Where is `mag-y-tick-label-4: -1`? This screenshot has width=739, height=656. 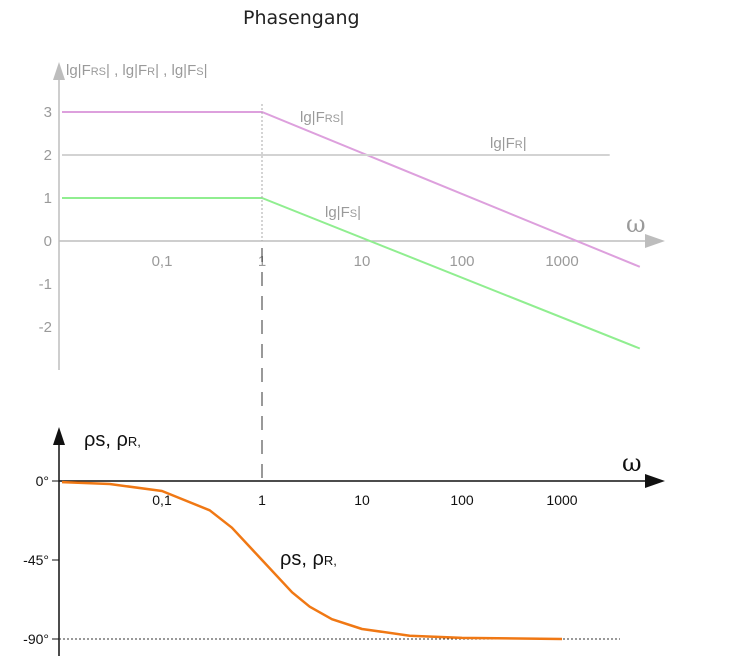 mag-y-tick-label-4: -1 is located at coordinates (45, 284).